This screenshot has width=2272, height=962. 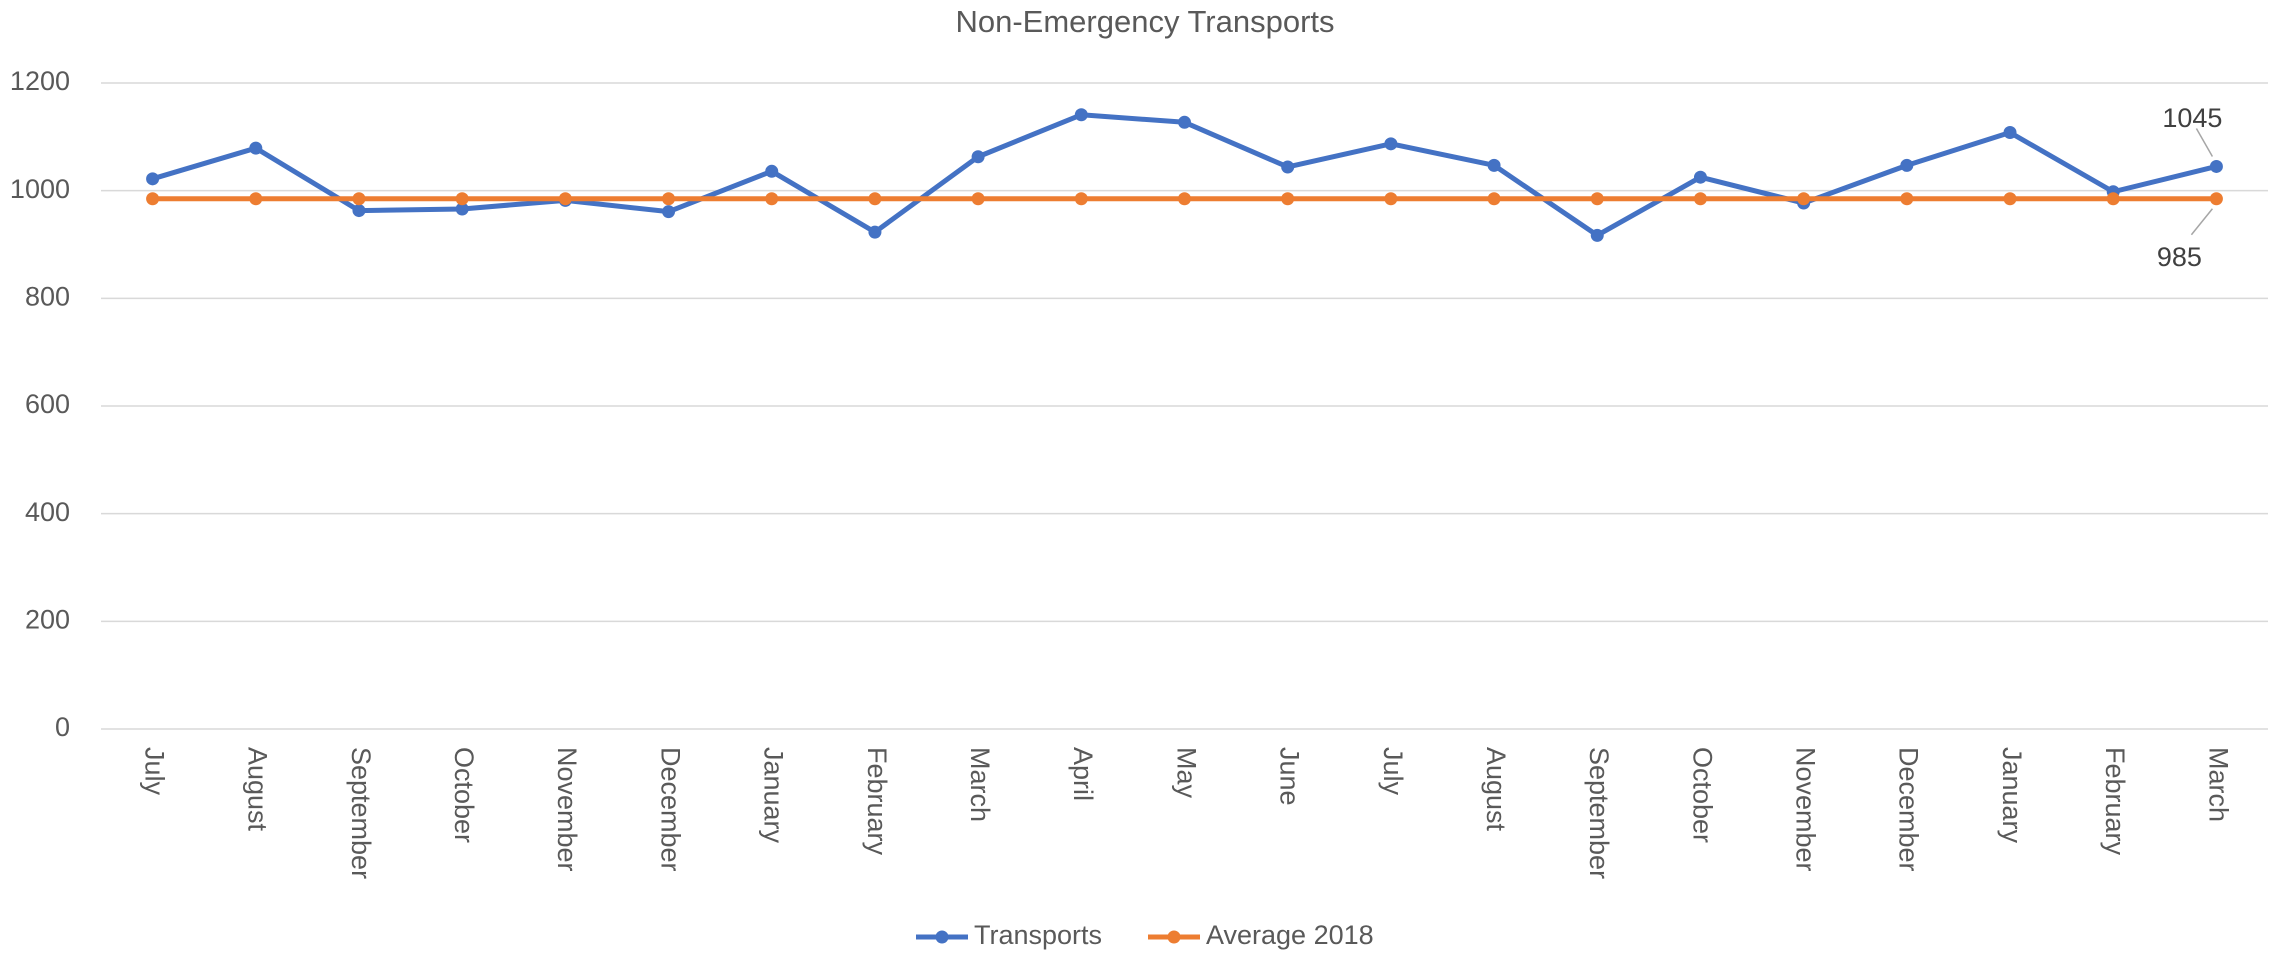 I want to click on chart-title: Non-Emergency Transports, so click(x=1144, y=21).